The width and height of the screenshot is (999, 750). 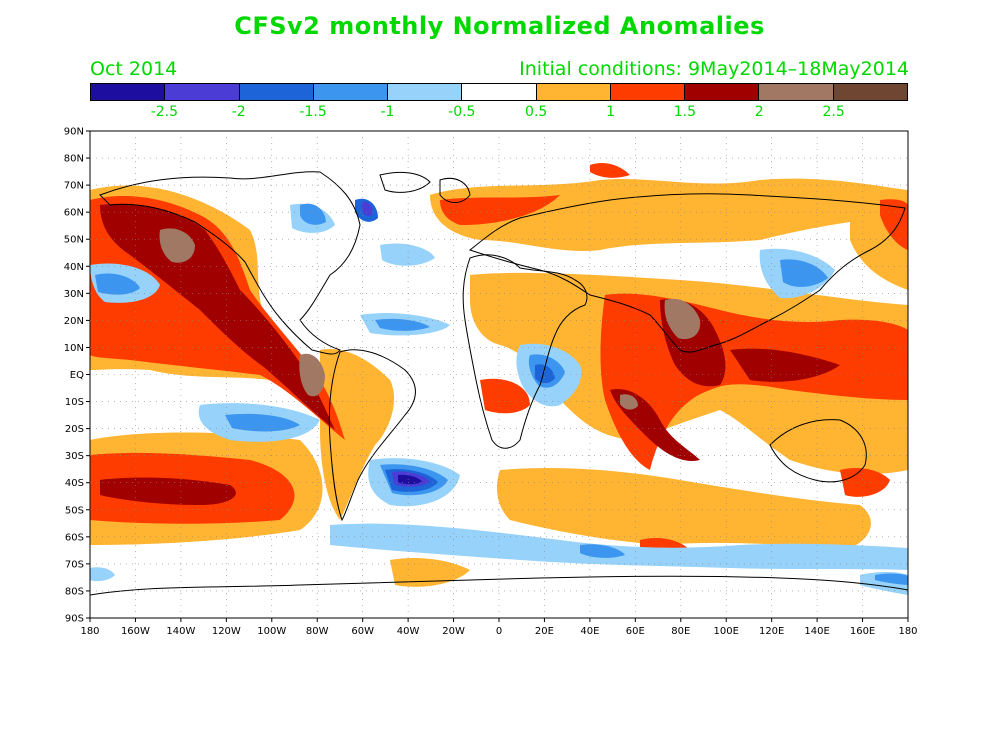 What do you see at coordinates (362, 631) in the screenshot?
I see `lon-tick-label: 60W` at bounding box center [362, 631].